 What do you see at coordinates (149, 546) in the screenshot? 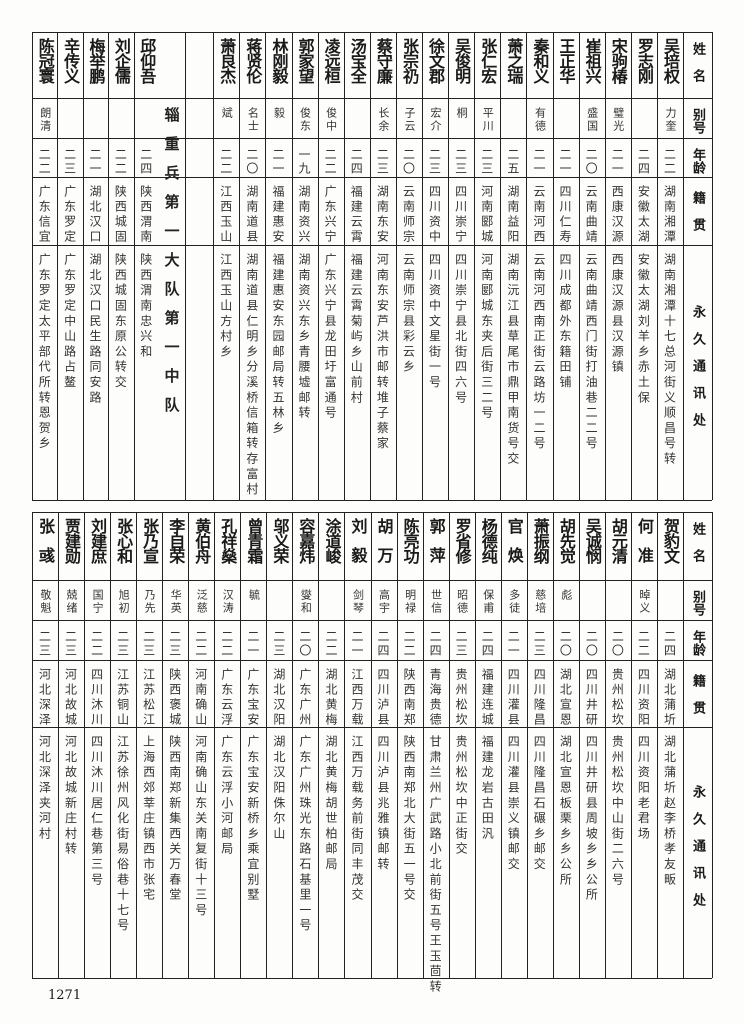
I see `cell-name: 张乃宣` at bounding box center [149, 546].